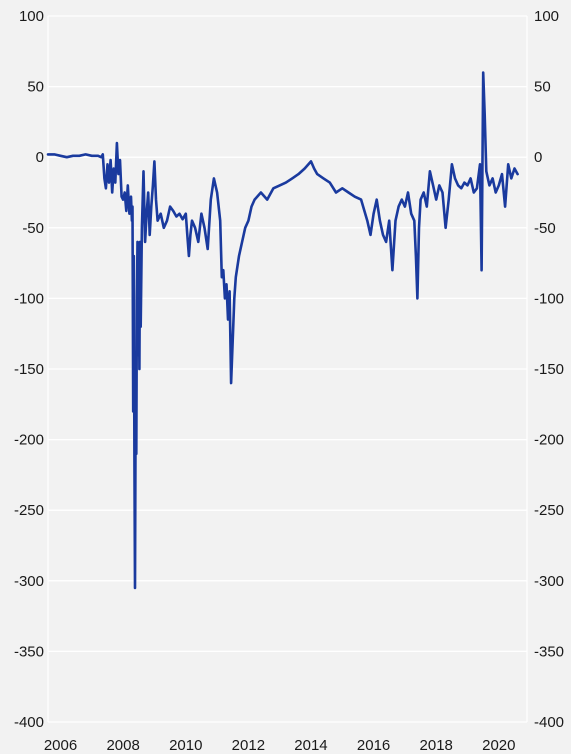  I want to click on right-y-tick-label: 100, so click(546, 16).